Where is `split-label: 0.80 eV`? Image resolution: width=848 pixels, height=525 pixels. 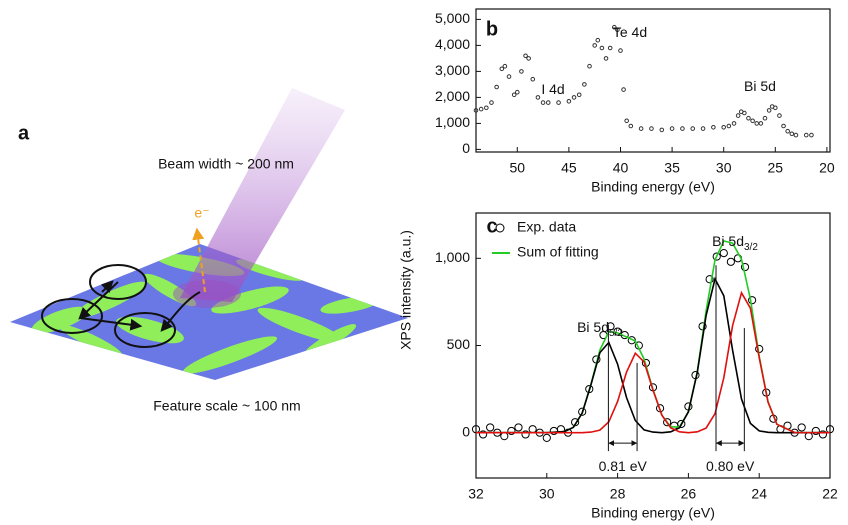 split-label: 0.80 eV is located at coordinates (730, 466).